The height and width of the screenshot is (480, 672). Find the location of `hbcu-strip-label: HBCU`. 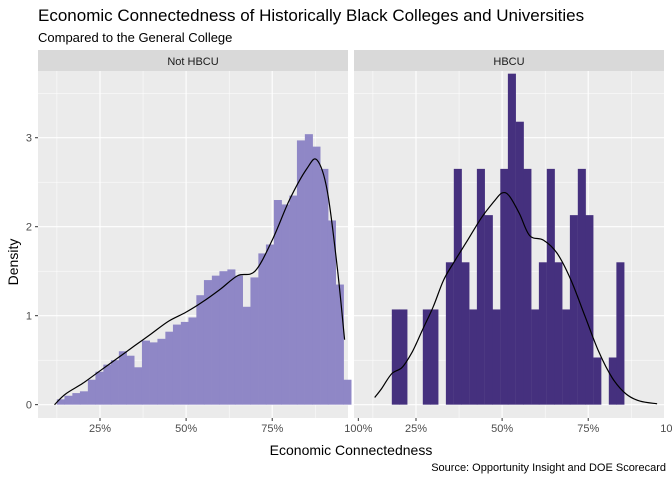

hbcu-strip-label: HBCU is located at coordinates (508, 62).